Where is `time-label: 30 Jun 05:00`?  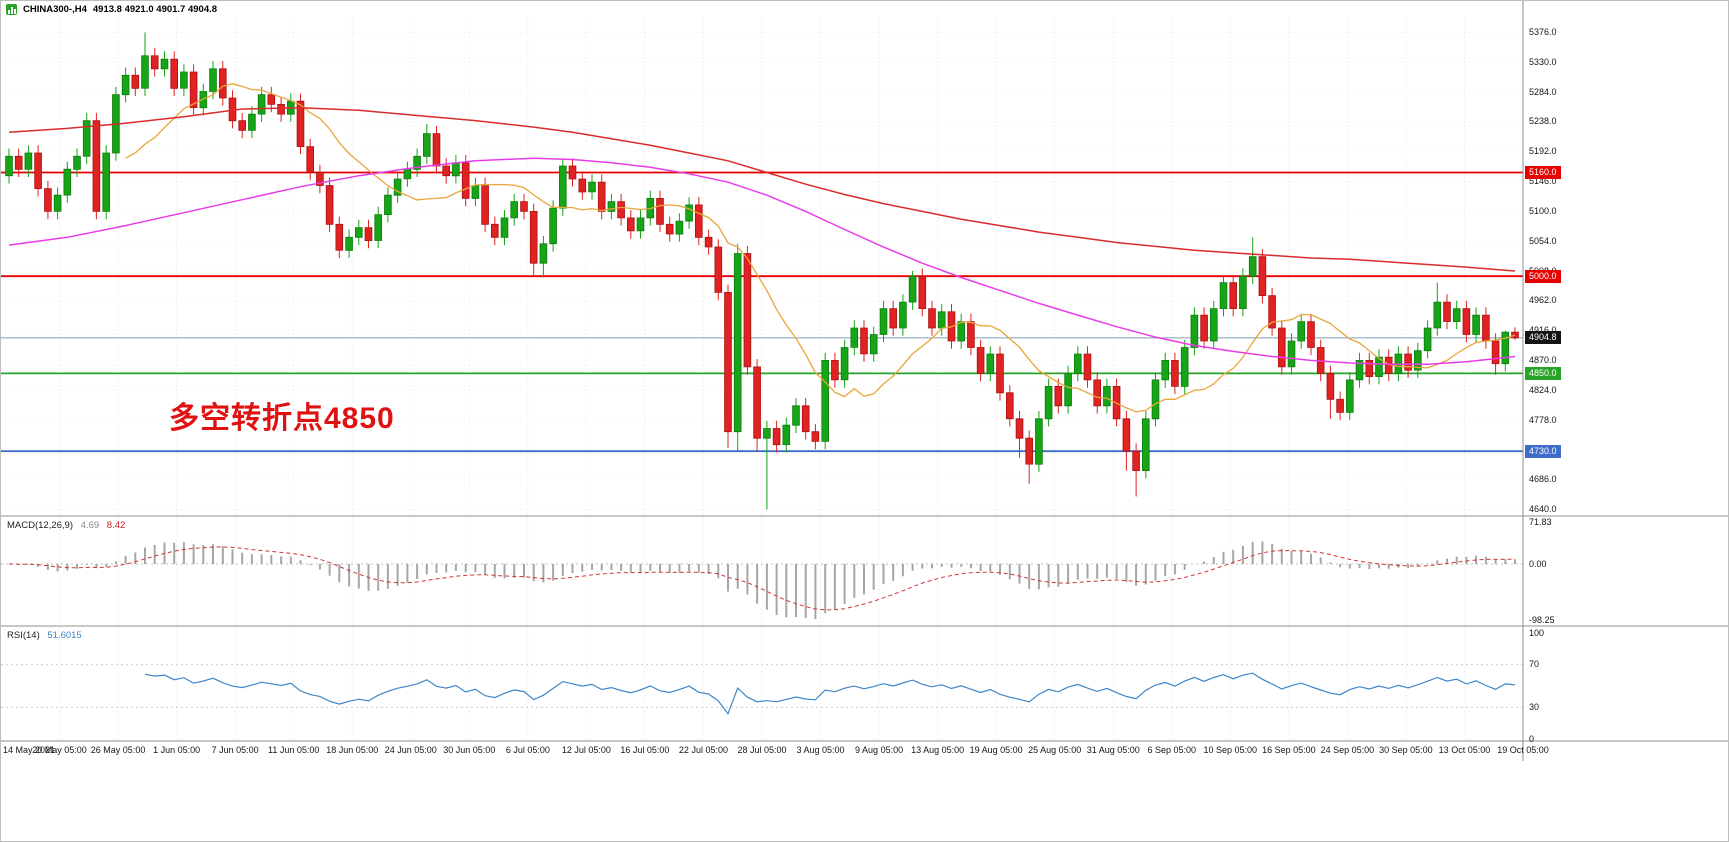
time-label: 30 Jun 05:00 is located at coordinates (469, 750).